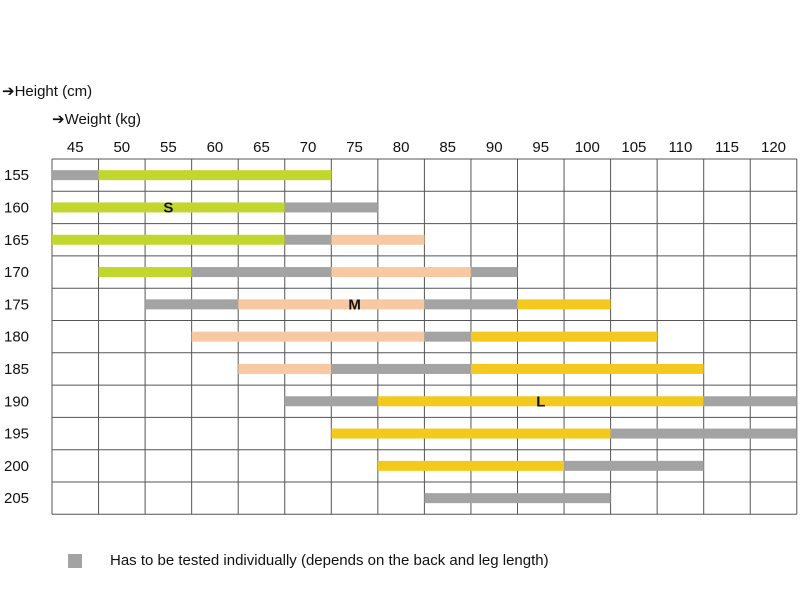 The width and height of the screenshot is (800, 600). I want to click on weight-tick-label: 115, so click(727, 147).